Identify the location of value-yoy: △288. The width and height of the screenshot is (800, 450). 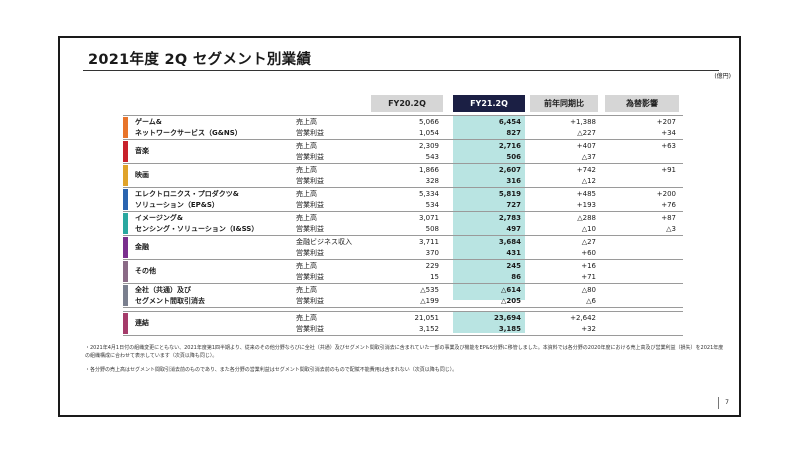
(586, 217).